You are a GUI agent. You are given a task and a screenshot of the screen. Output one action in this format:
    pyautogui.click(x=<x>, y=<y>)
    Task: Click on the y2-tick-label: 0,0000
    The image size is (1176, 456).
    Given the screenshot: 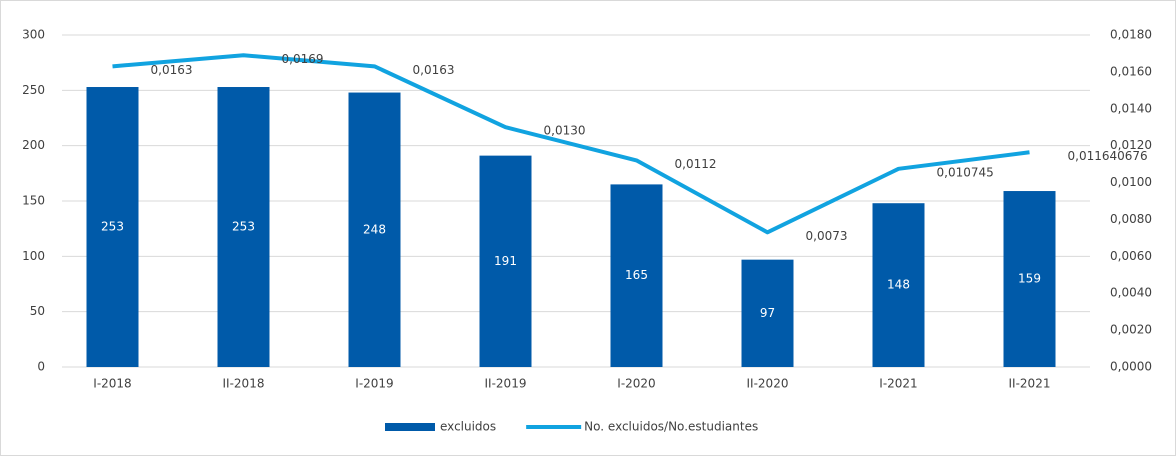 What is the action you would take?
    pyautogui.click(x=1131, y=367)
    